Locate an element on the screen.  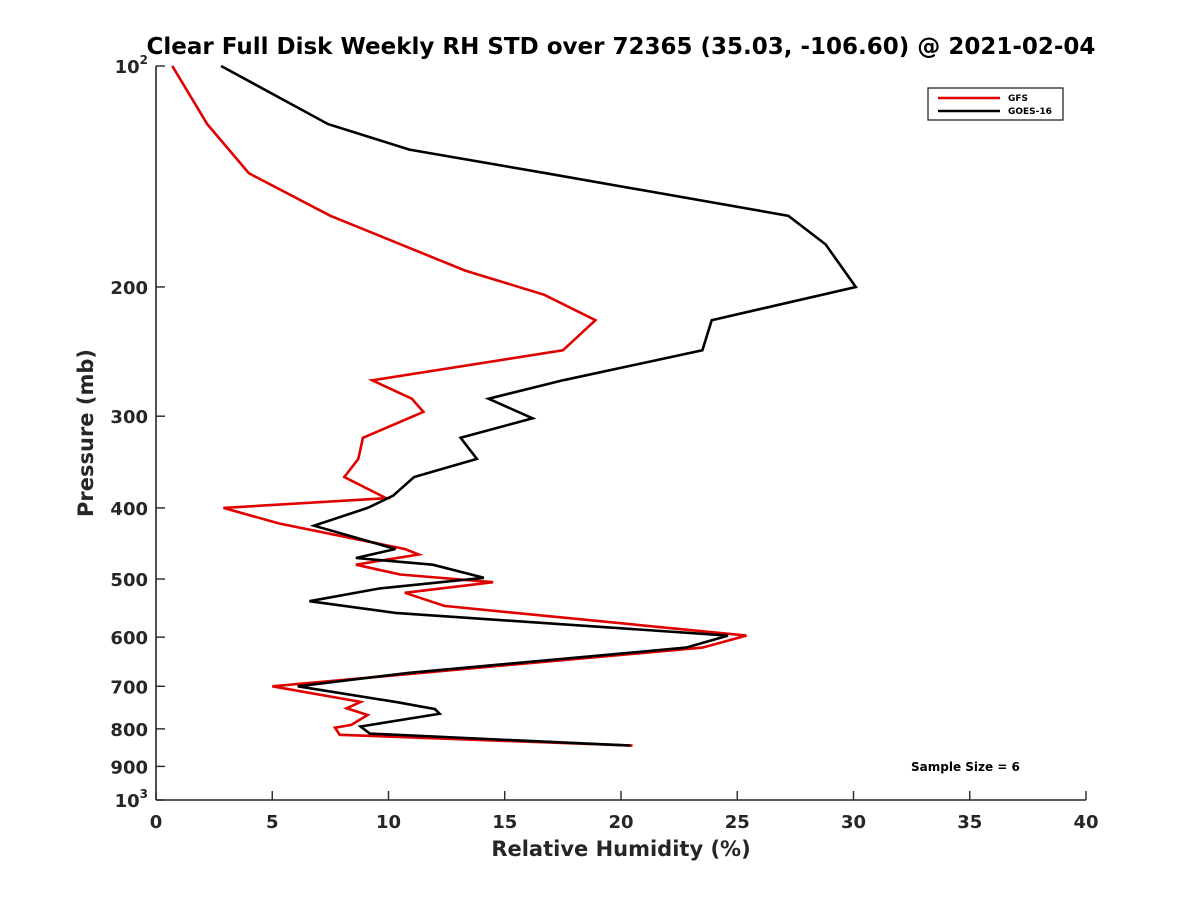
legend-box is located at coordinates (995, 104).